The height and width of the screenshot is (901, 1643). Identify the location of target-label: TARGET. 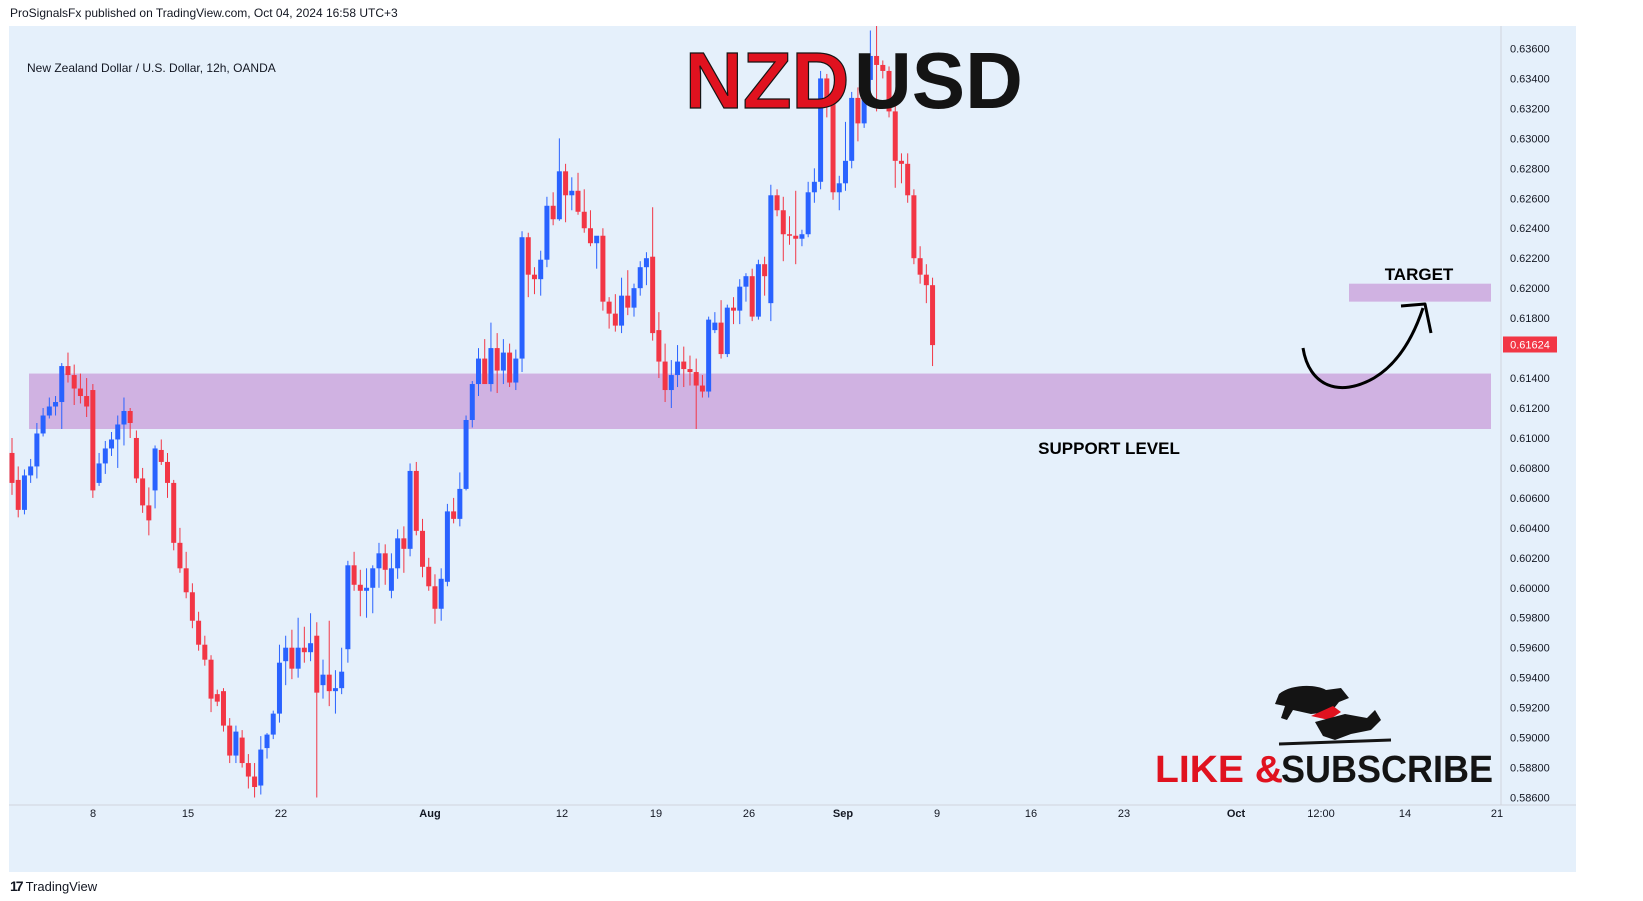
(1419, 274).